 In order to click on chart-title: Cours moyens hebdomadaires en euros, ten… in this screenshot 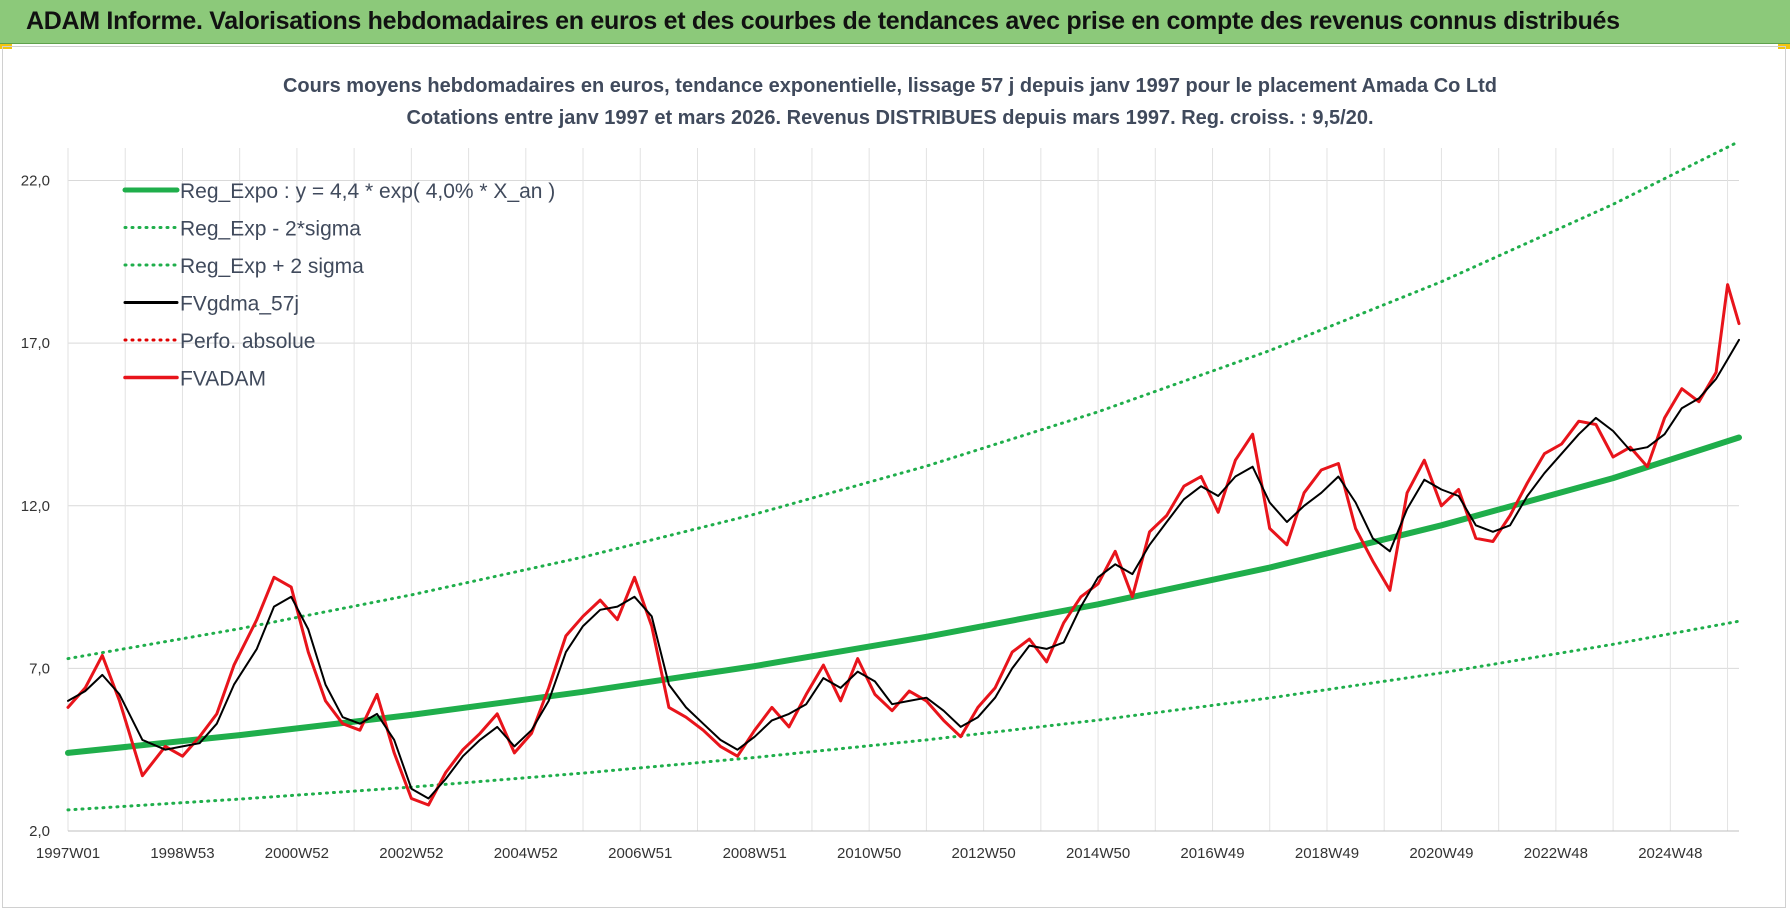, I will do `click(890, 86)`.